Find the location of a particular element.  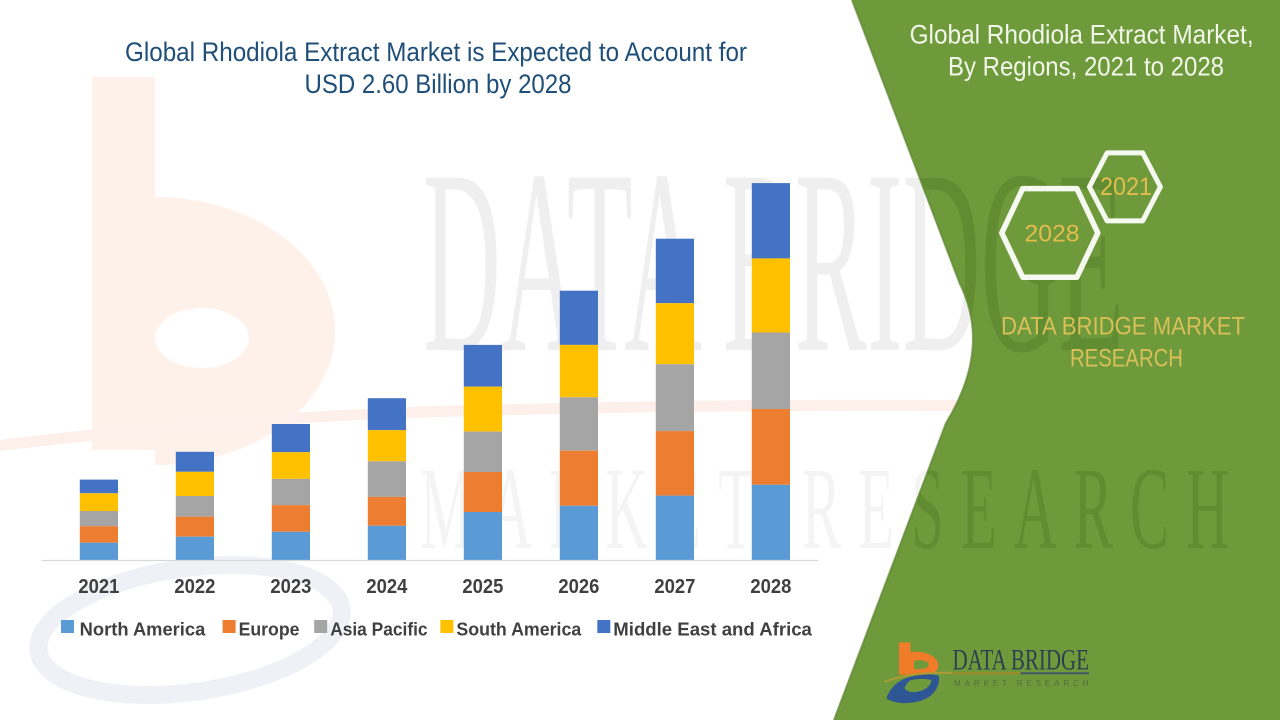

svg-text: Europe is located at coordinates (269, 630).